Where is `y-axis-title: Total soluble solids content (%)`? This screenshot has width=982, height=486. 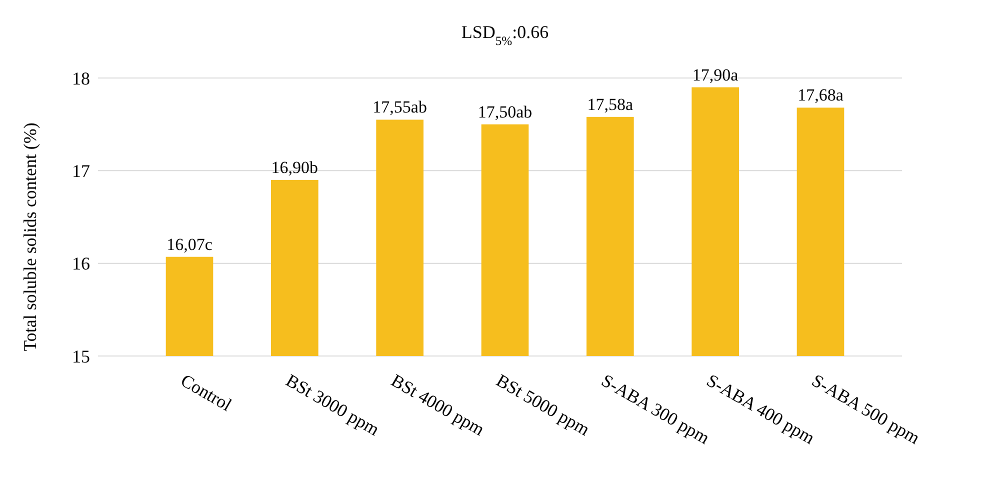
y-axis-title: Total soluble solids content (%) is located at coordinates (30, 237).